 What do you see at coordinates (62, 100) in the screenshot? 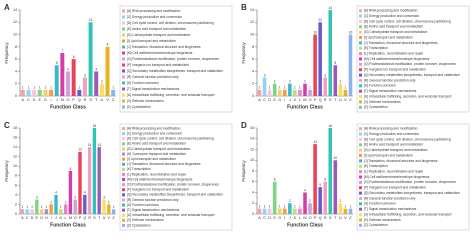
I see `x-tick-label: M` at bounding box center [62, 100].